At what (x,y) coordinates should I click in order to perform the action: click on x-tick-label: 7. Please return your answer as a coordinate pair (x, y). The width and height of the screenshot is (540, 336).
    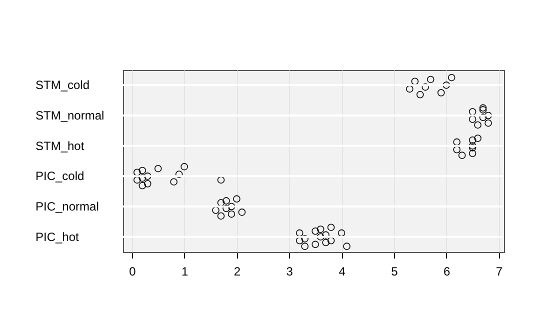
    Looking at the image, I should click on (499, 271).